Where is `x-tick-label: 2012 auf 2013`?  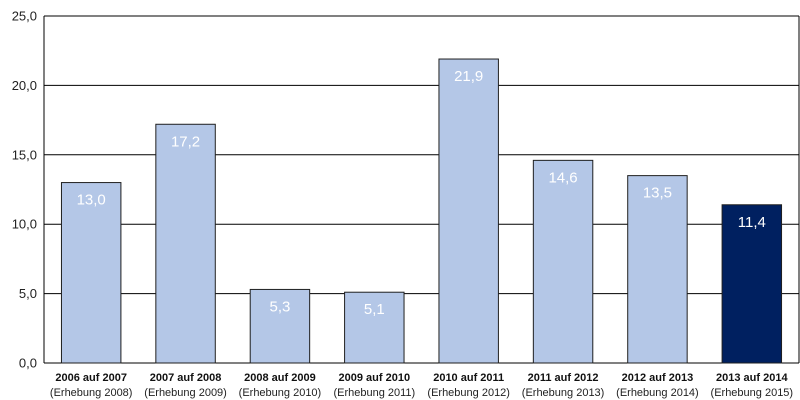
x-tick-label: 2012 auf 2013 is located at coordinates (658, 378).